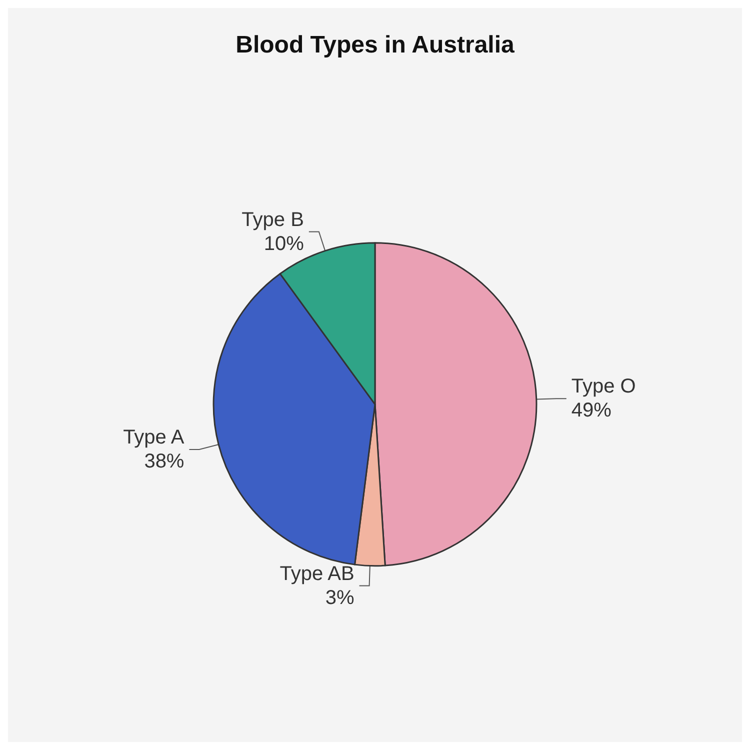 The image size is (750, 750). I want to click on data-label: 3%, so click(340, 597).